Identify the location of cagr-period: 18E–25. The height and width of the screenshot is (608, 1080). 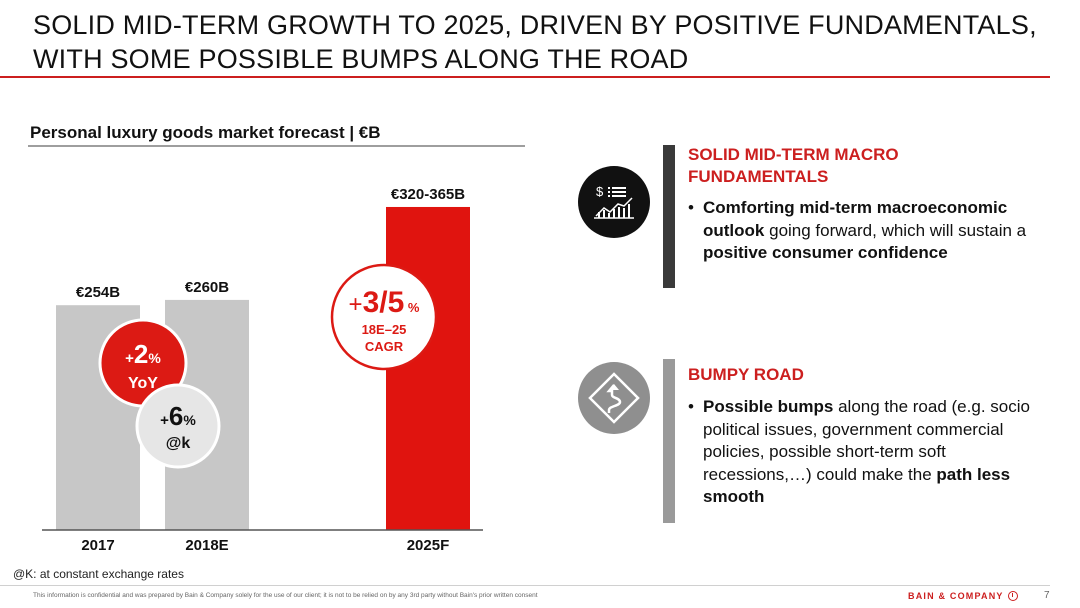
(384, 329).